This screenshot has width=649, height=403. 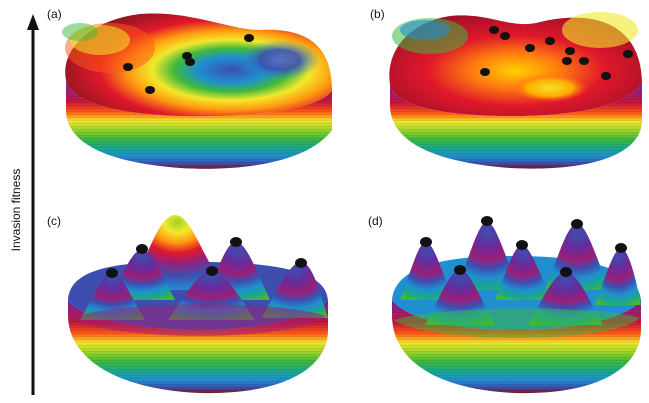 What do you see at coordinates (16, 210) in the screenshot?
I see `axis-label: Invasion fitness` at bounding box center [16, 210].